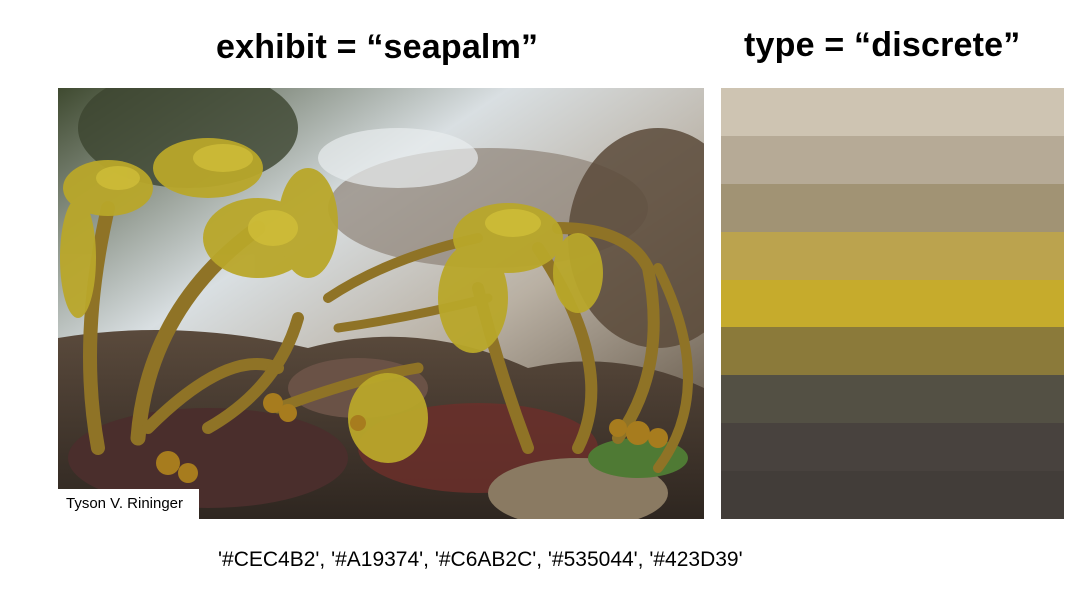  I want to click on photo-credit: Tyson V. Rininger, so click(129, 504).